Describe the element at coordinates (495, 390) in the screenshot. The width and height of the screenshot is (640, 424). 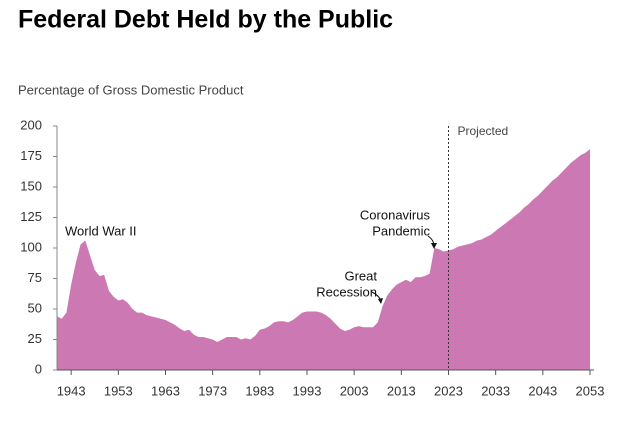
I see `x-tick-label: 2033` at that location.